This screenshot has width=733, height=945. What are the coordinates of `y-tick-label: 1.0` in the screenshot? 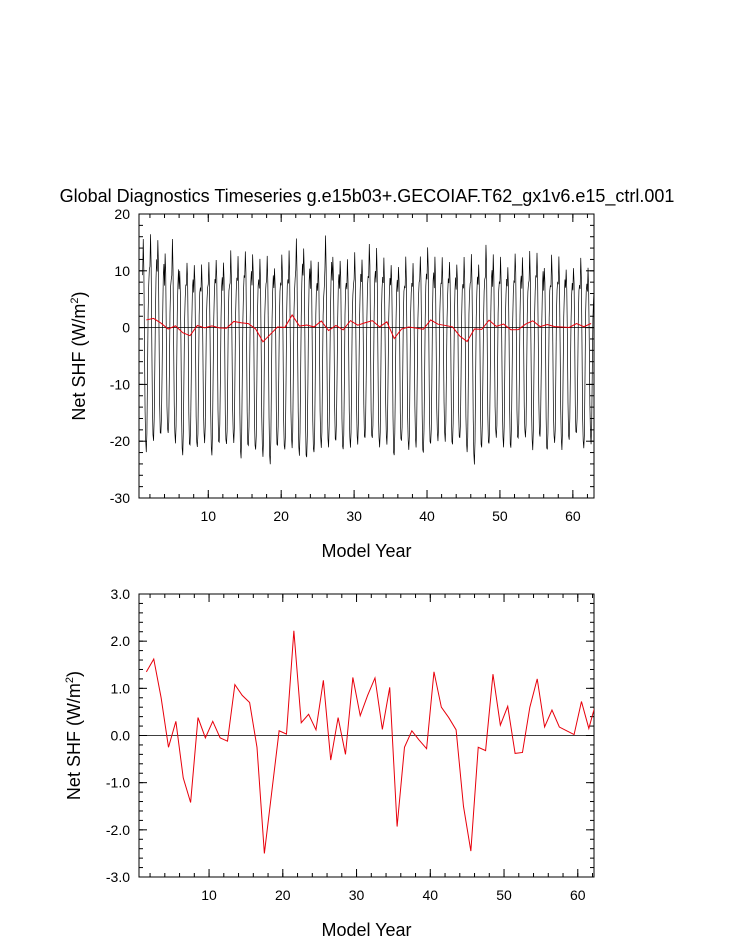 It's located at (121, 688).